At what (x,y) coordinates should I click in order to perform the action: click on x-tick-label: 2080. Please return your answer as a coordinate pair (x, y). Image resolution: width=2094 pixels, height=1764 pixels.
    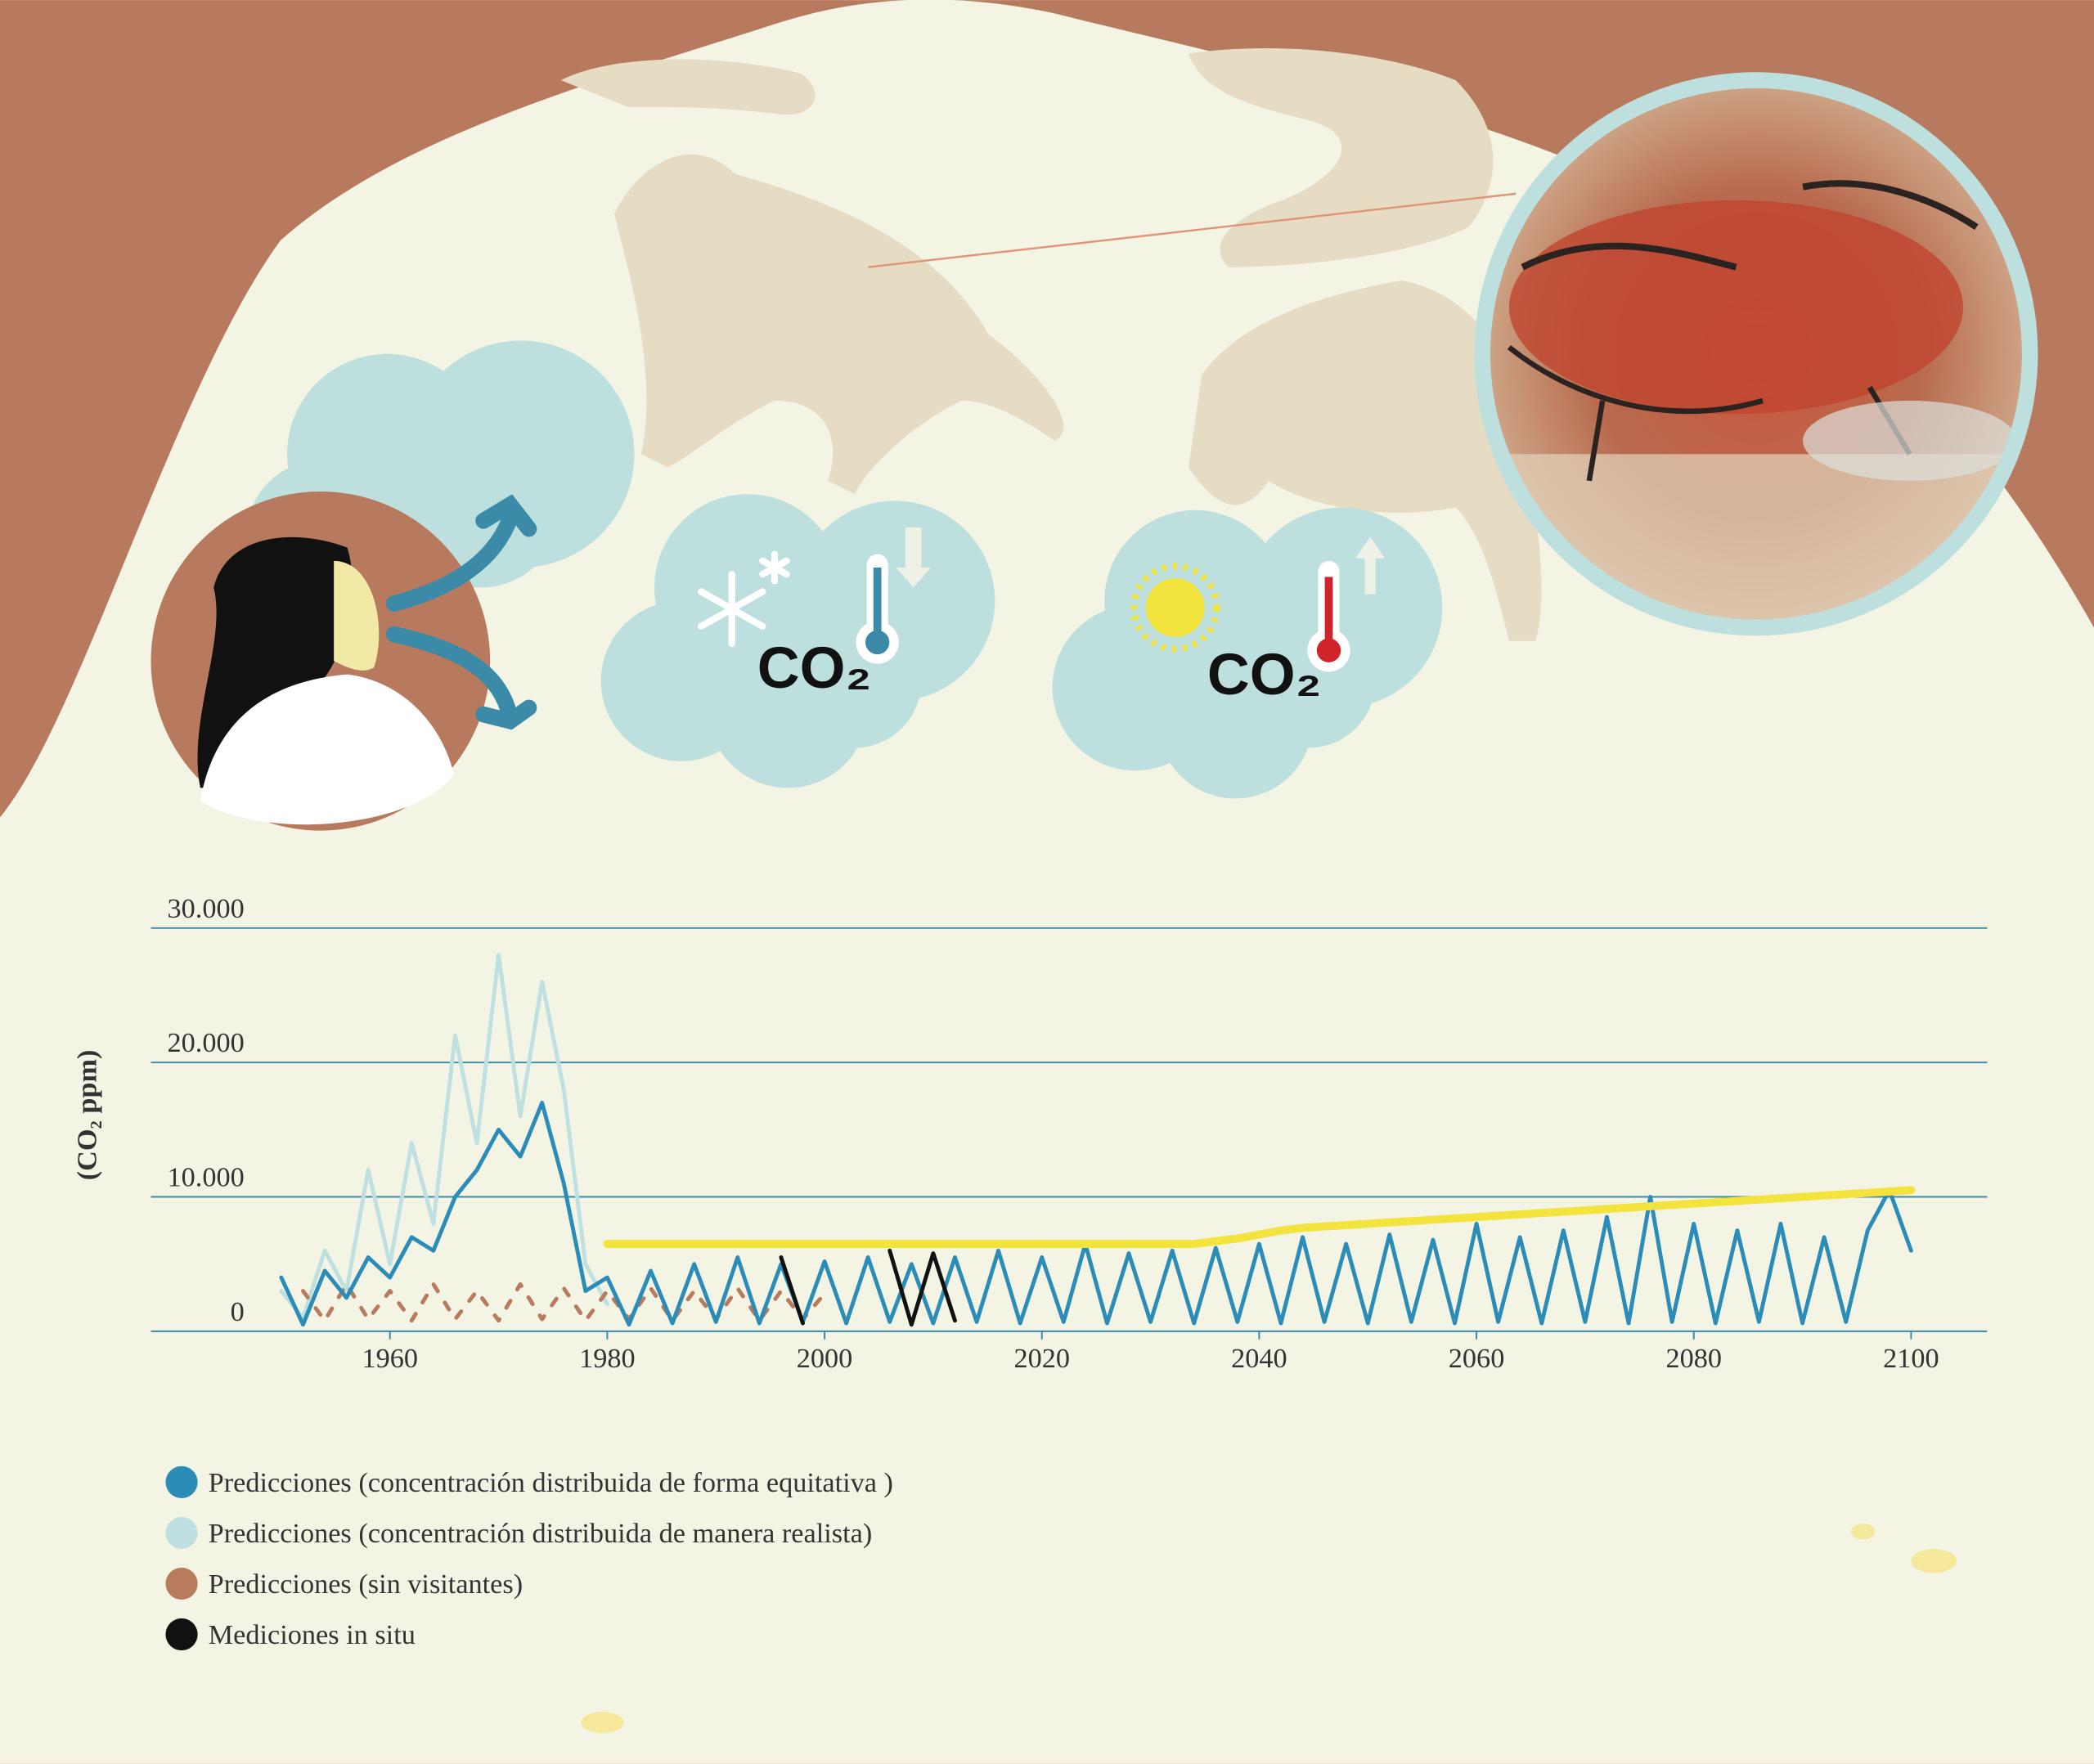
    Looking at the image, I should click on (1694, 1358).